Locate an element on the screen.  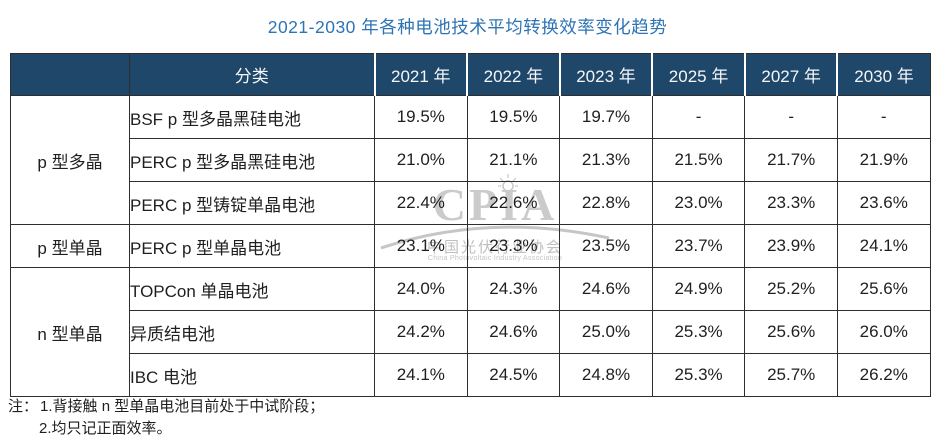
header-year-2023: 2023 年 is located at coordinates (605, 74).